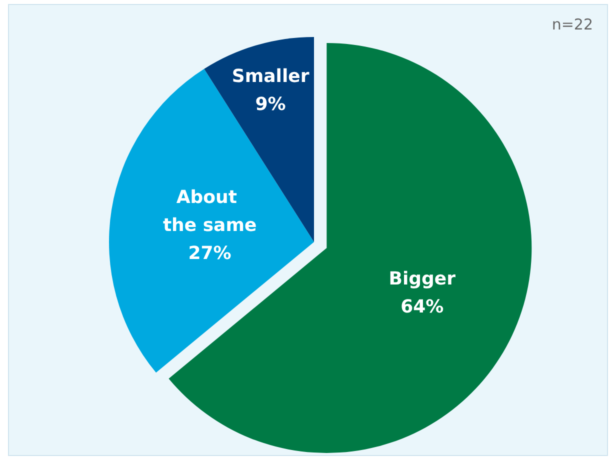 This screenshot has height=461, width=611. I want to click on data-label: 64%, so click(422, 307).